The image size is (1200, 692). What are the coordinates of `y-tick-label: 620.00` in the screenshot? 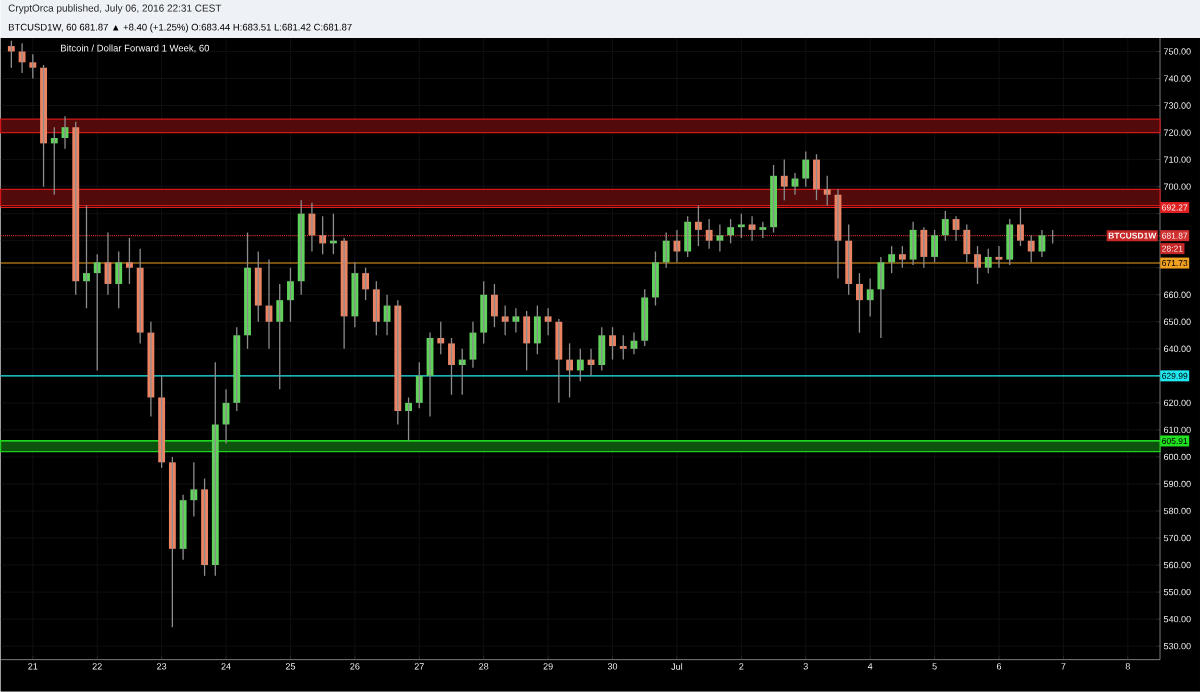 It's located at (1177, 403).